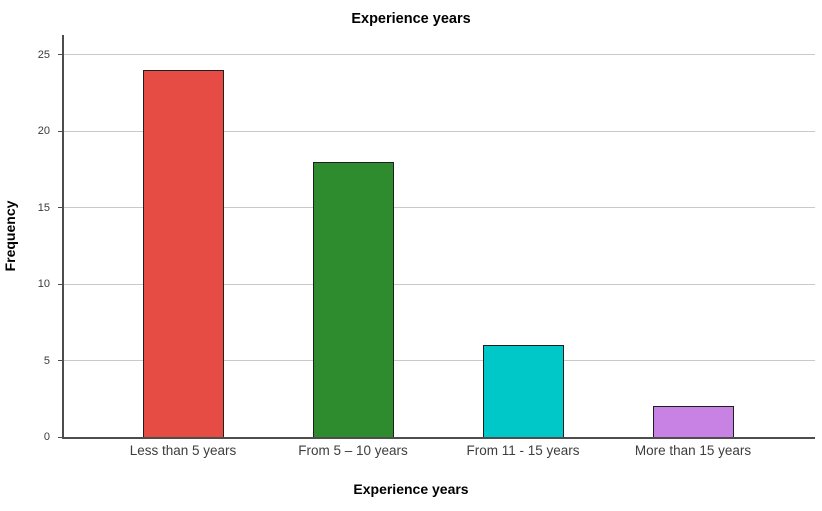 The width and height of the screenshot is (822, 511). What do you see at coordinates (353, 450) in the screenshot?
I see `x-tick-label-from-5-10-years: From 5 – 10 years` at bounding box center [353, 450].